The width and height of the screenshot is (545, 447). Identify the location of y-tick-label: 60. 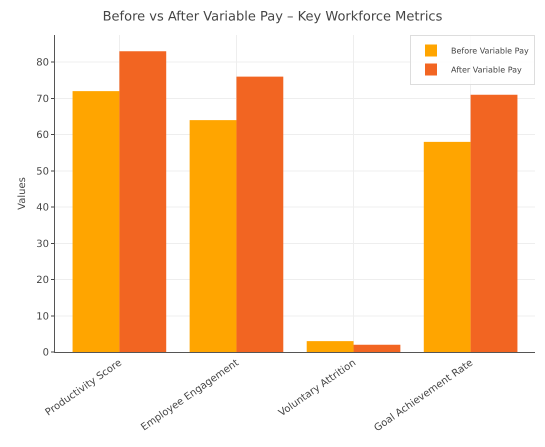
(42, 136).